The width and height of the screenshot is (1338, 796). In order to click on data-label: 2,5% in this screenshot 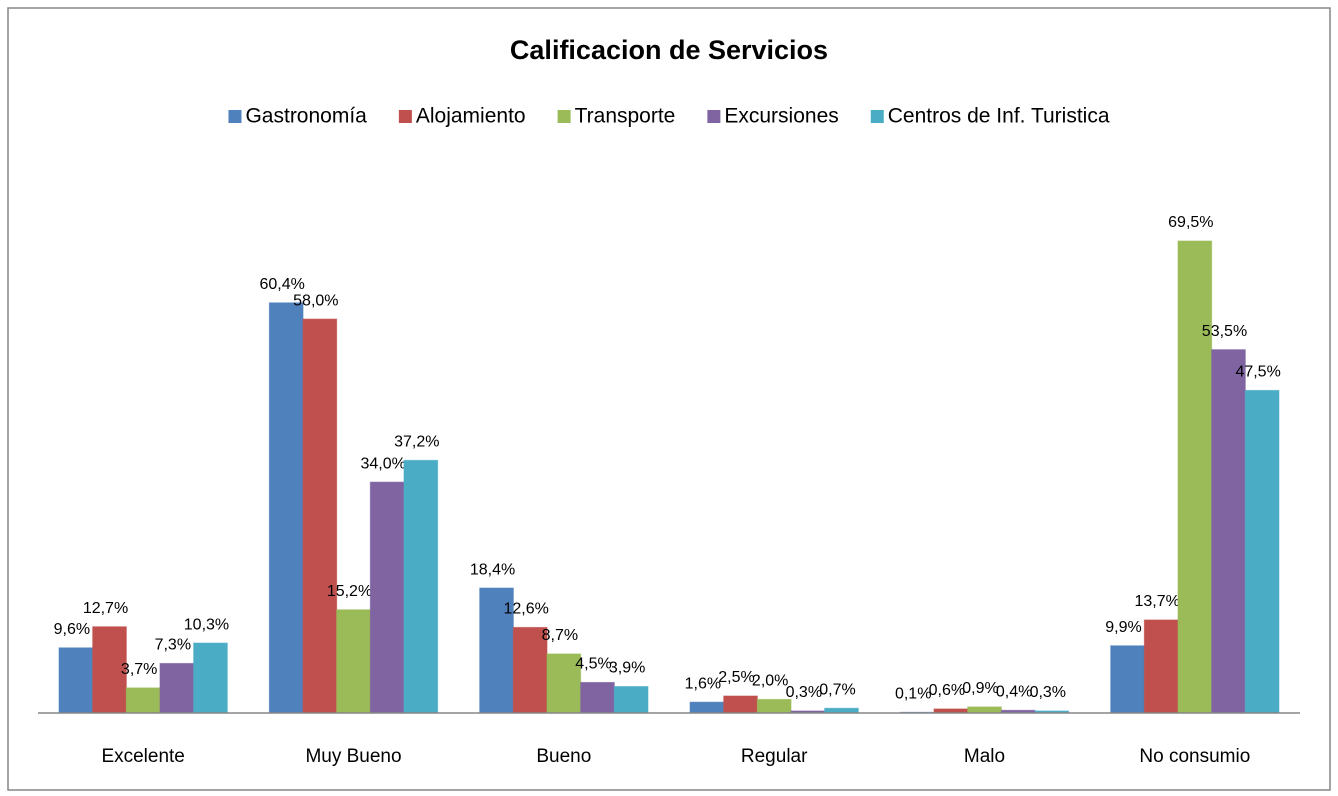, I will do `click(736, 677)`.